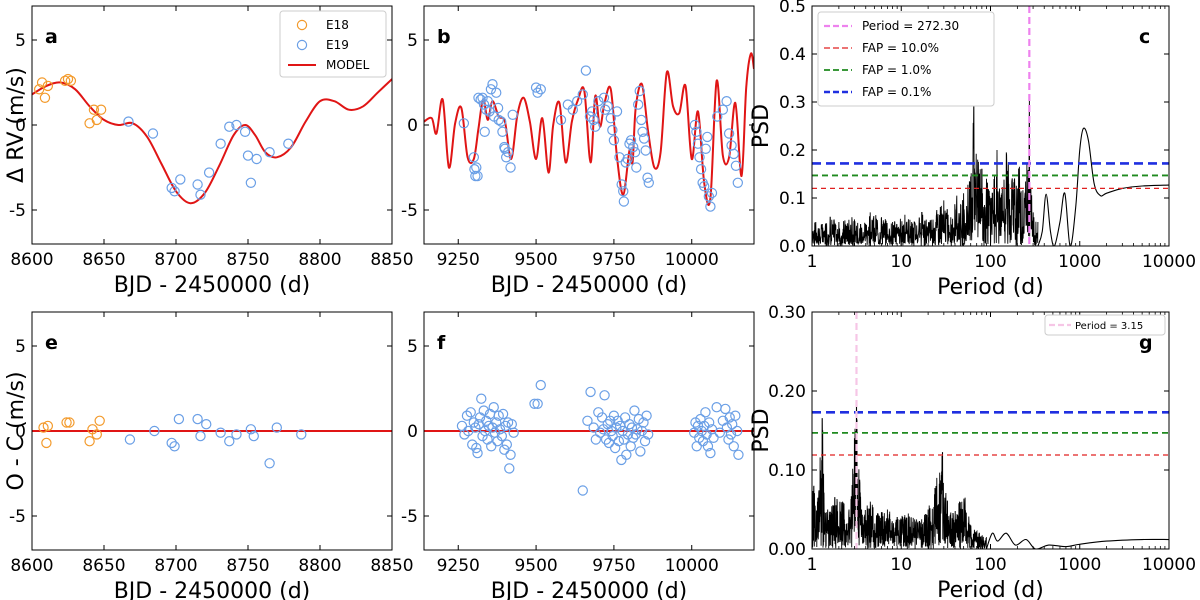 The width and height of the screenshot is (1200, 600). I want to click on x-tick-label: 8700, so click(175, 260).